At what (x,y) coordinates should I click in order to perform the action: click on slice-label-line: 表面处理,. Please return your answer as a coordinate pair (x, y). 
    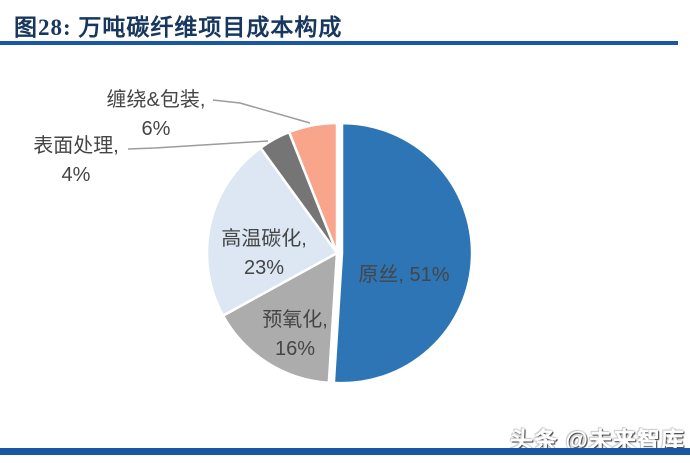
    Looking at the image, I should click on (76, 146).